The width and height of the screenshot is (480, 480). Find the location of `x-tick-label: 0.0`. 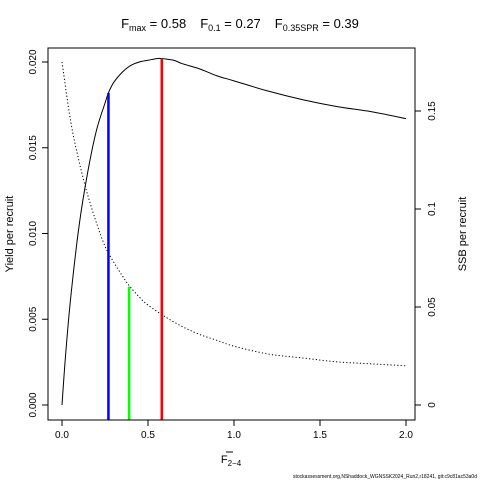

x-tick-label: 0.0 is located at coordinates (62, 435).